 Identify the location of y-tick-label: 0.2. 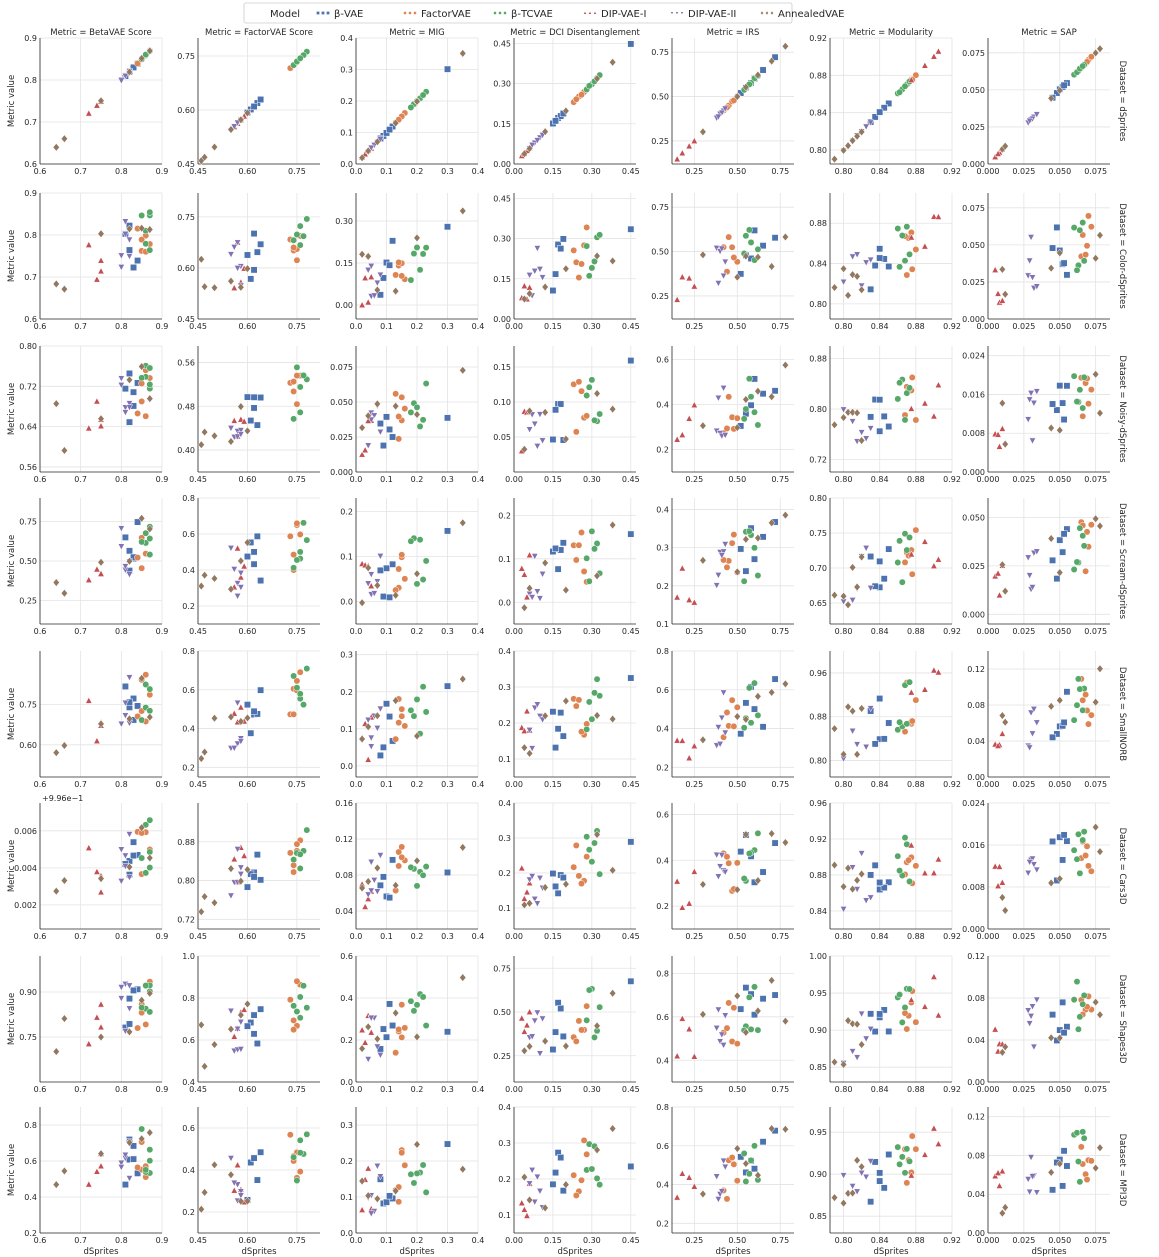
(346, 692).